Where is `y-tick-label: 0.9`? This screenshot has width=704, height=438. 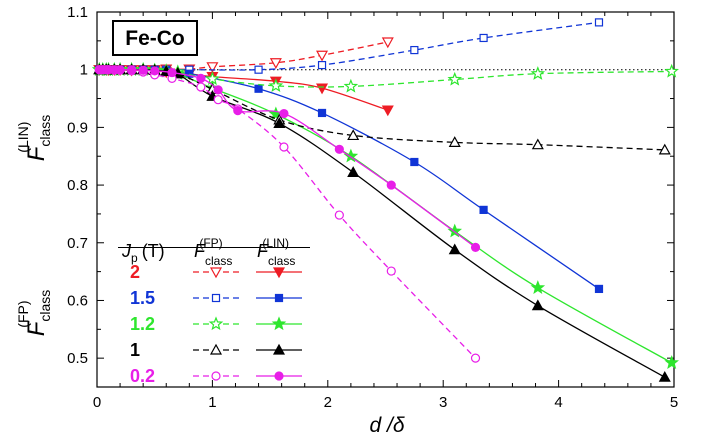 y-tick-label: 0.9 is located at coordinates (77, 127).